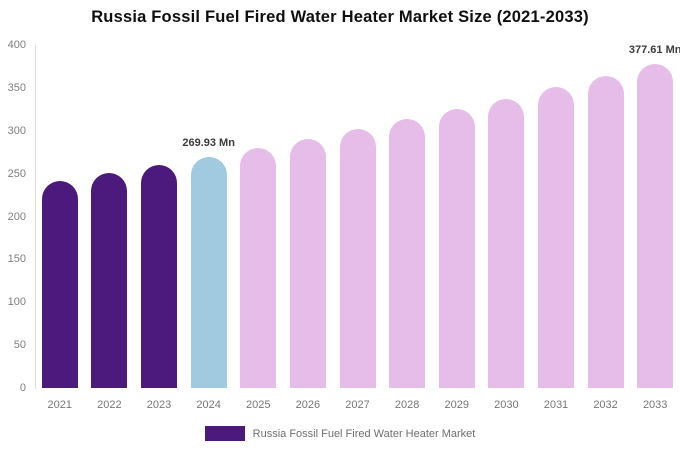 Image resolution: width=680 pixels, height=450 pixels. I want to click on x-tick-label-2023: 2023, so click(159, 405).